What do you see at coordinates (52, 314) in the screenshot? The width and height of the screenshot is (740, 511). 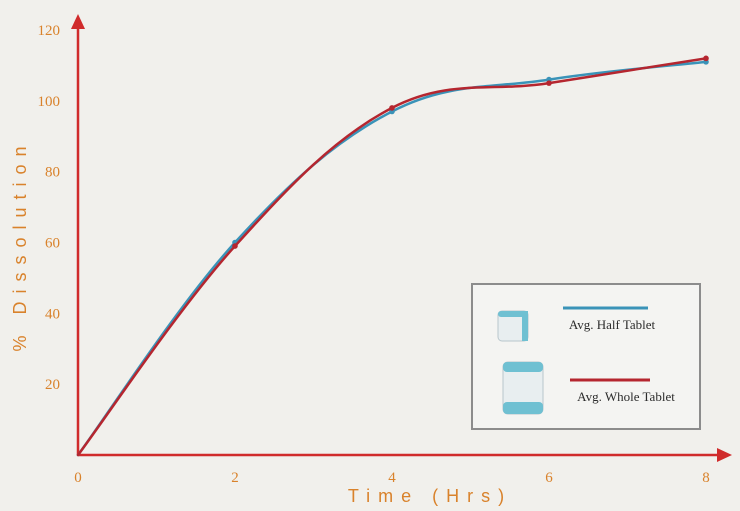 I see `y-tick-label: 40` at bounding box center [52, 314].